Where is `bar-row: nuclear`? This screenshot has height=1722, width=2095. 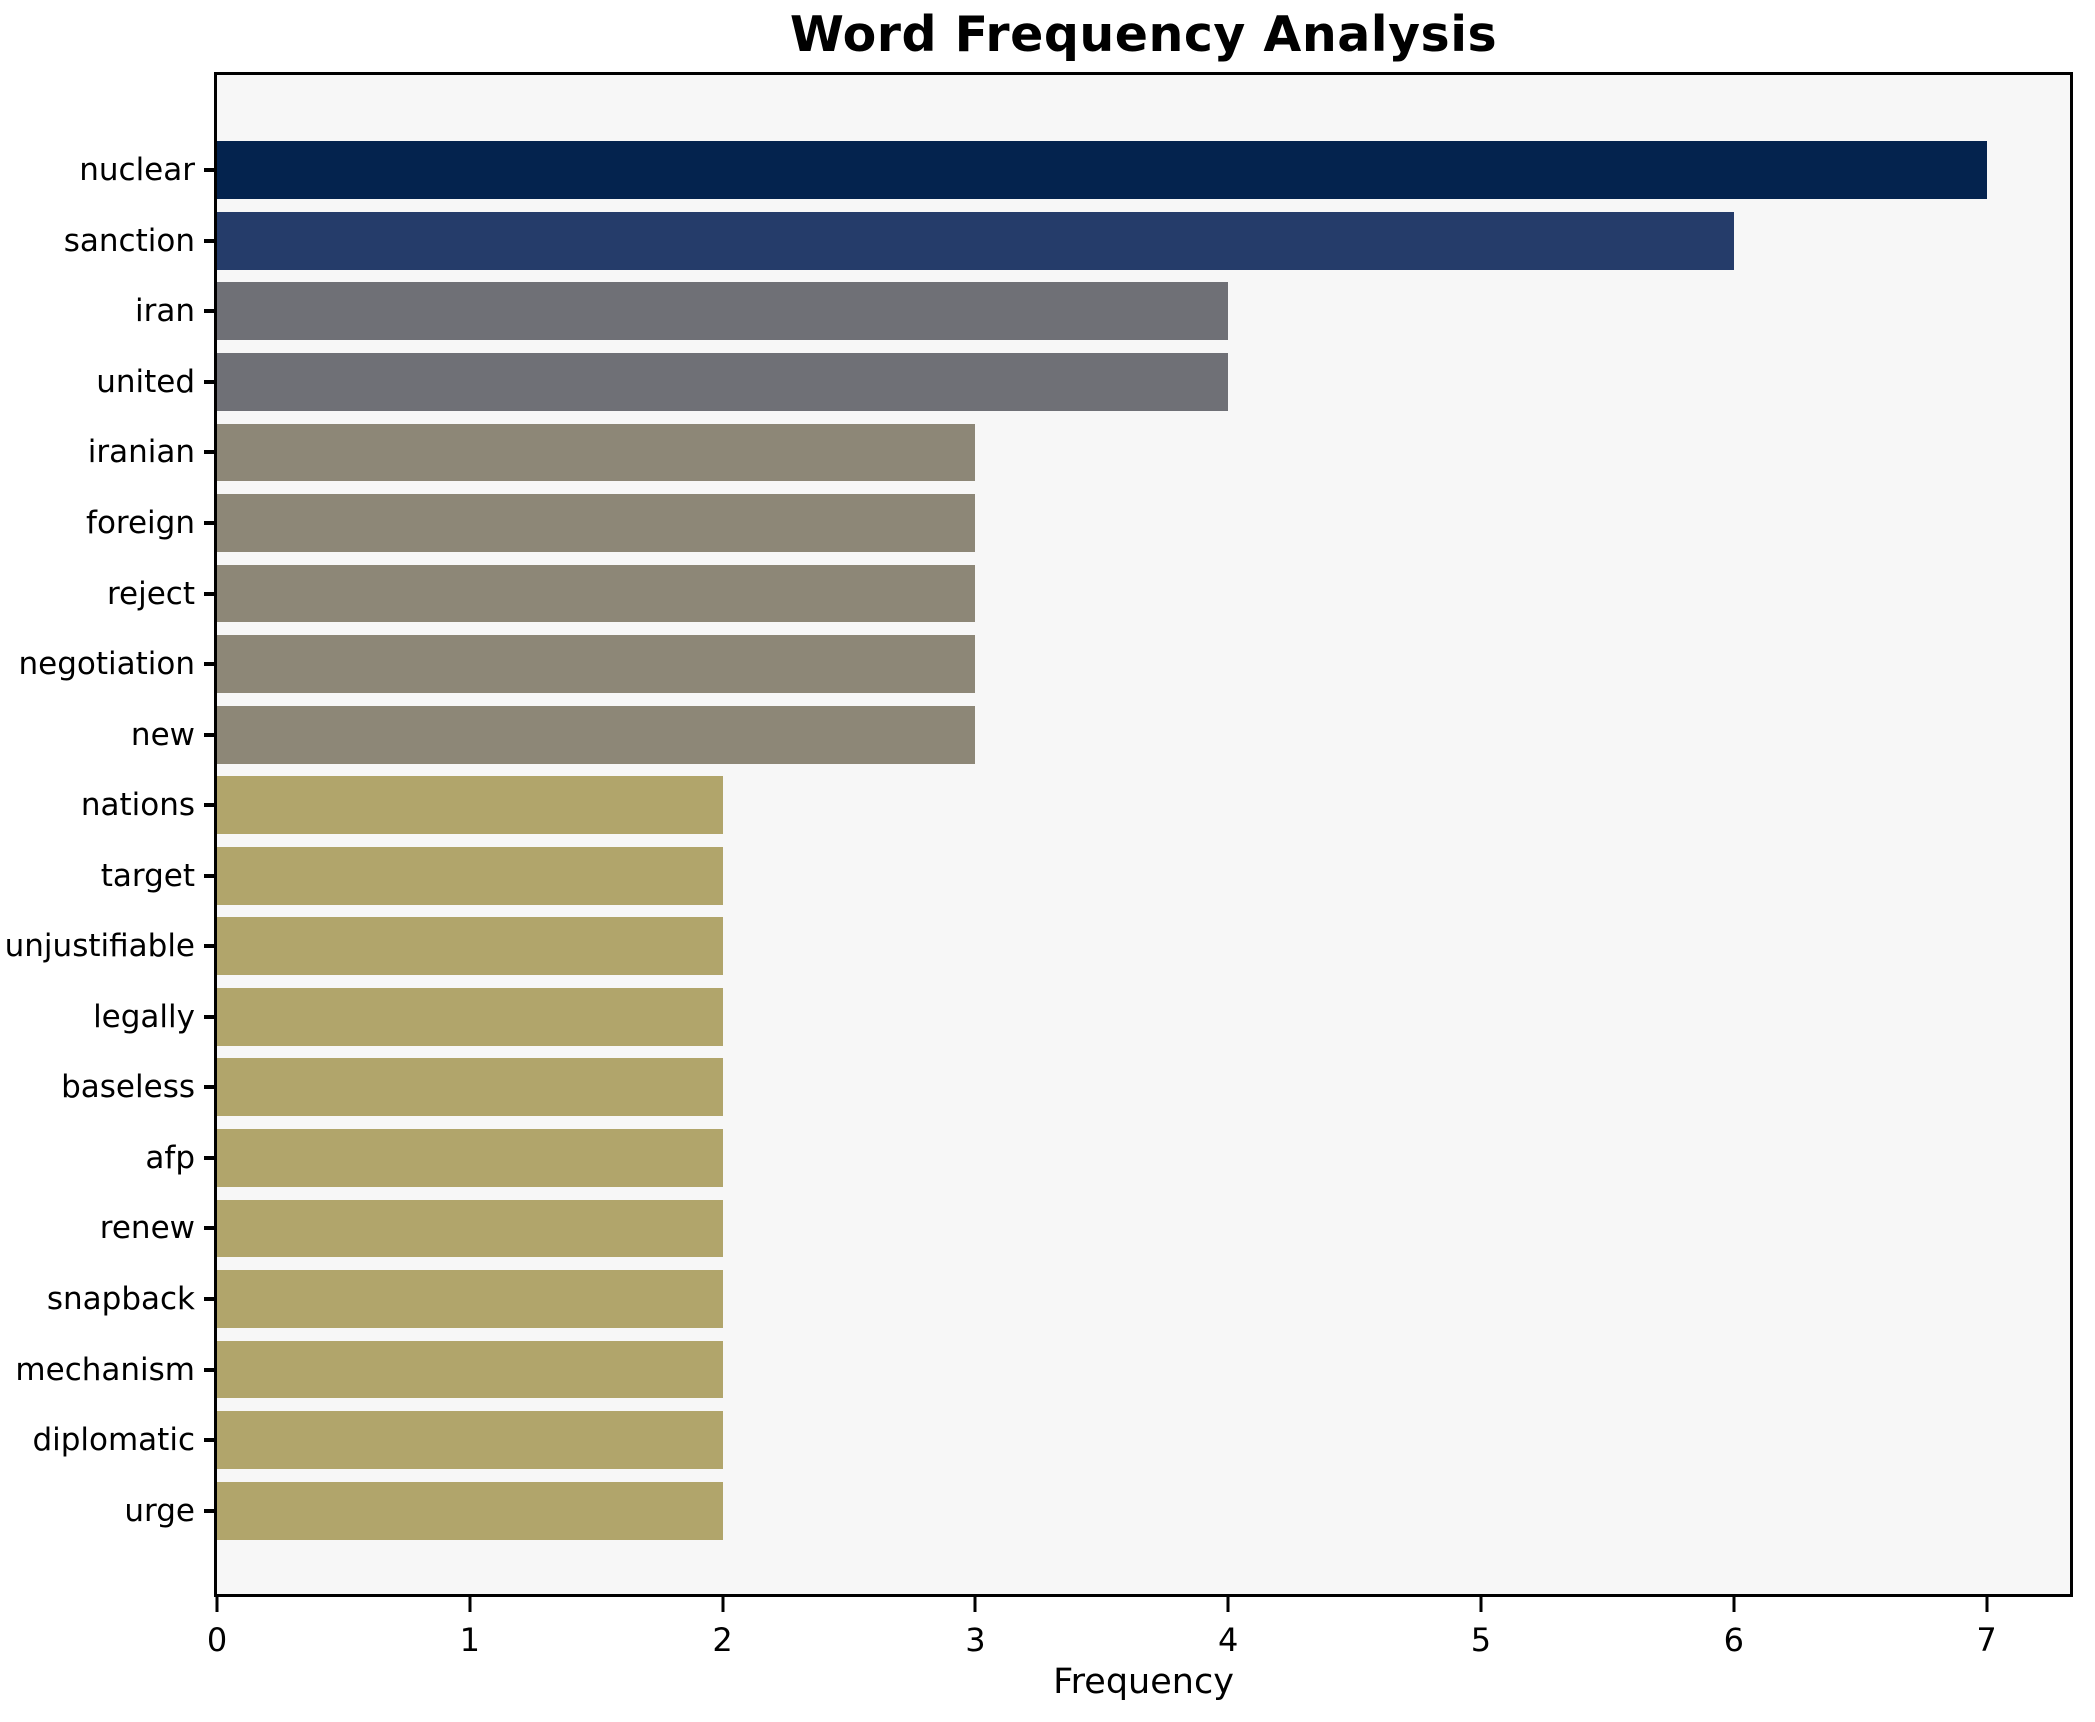
bar-row: nuclear is located at coordinates (1074, 170).